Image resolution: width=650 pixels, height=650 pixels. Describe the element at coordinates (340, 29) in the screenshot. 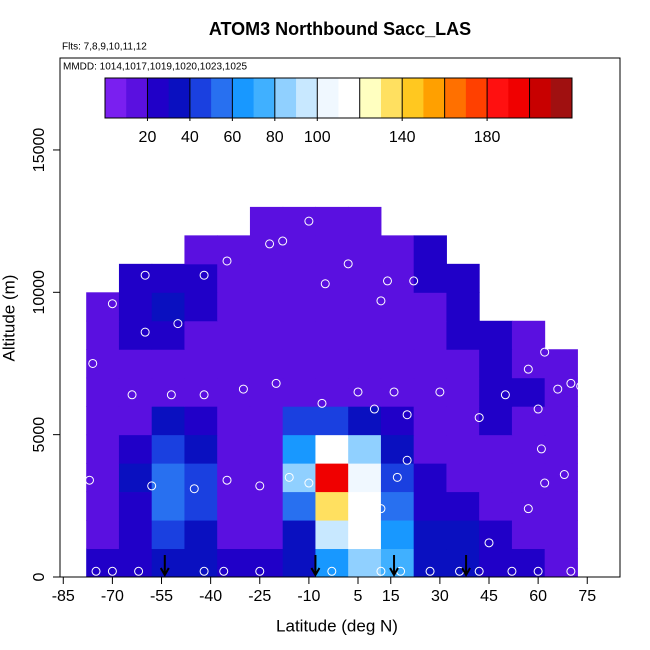

I see `chart-title: ATOM3 Northbound Sacc_LAS` at that location.